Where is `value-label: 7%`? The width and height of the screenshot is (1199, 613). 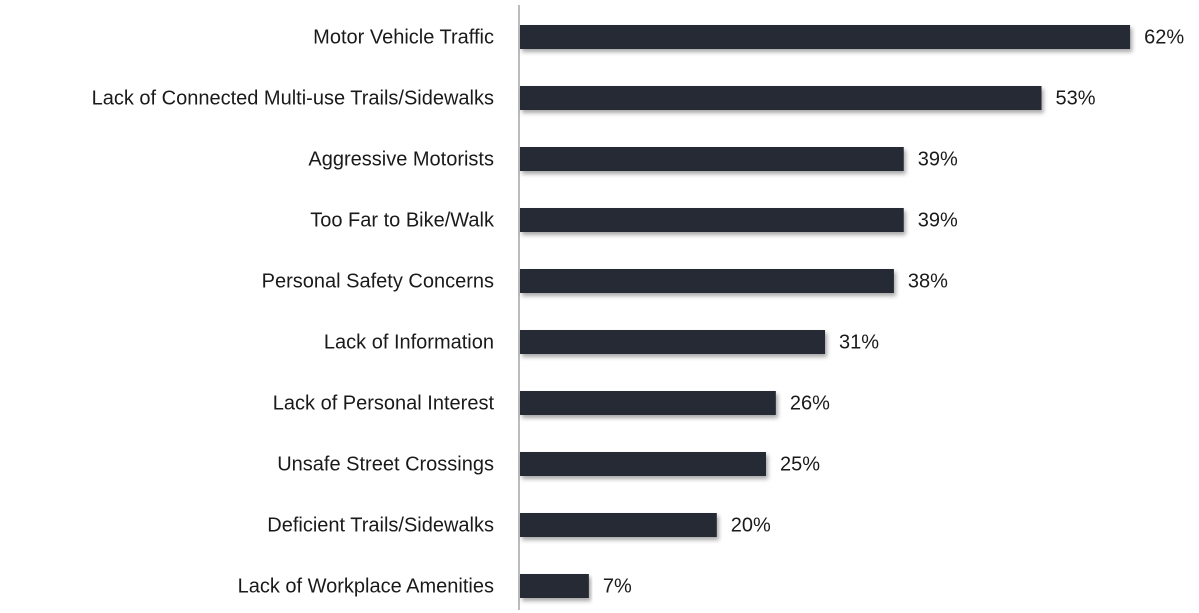 value-label: 7% is located at coordinates (617, 586).